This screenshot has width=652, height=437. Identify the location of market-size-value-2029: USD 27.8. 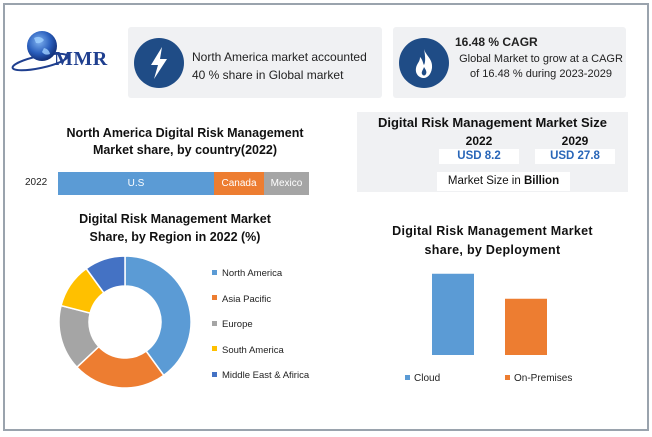
(575, 156).